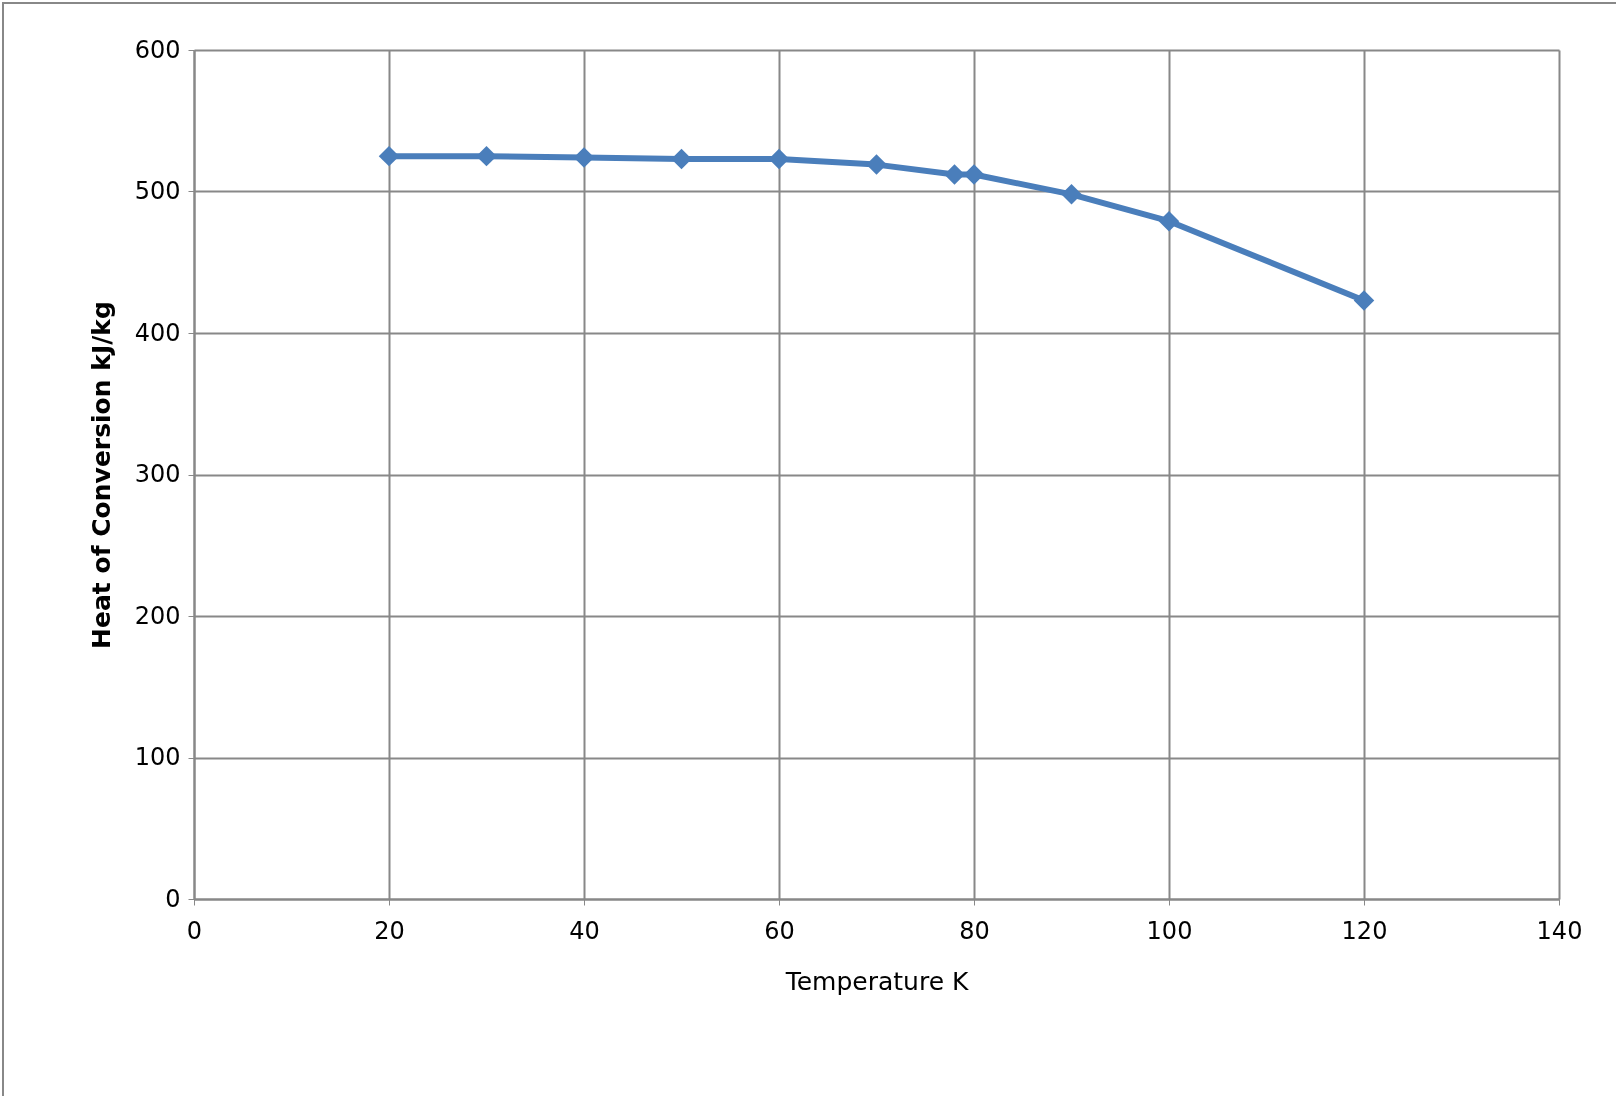 The image size is (1621, 1100). I want to click on y-tick-label: 0, so click(173, 898).